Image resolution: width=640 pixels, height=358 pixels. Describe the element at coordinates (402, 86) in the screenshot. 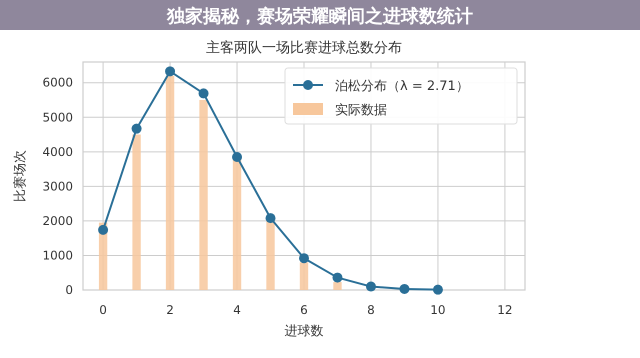

I see `legend-label: 泊松分布（λ = 2.71）` at that location.